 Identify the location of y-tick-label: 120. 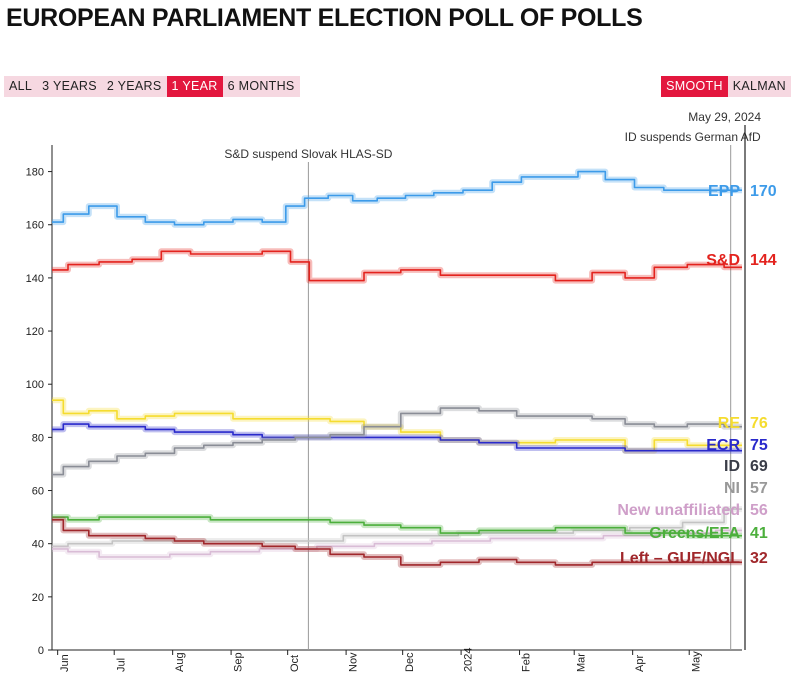
(35, 332).